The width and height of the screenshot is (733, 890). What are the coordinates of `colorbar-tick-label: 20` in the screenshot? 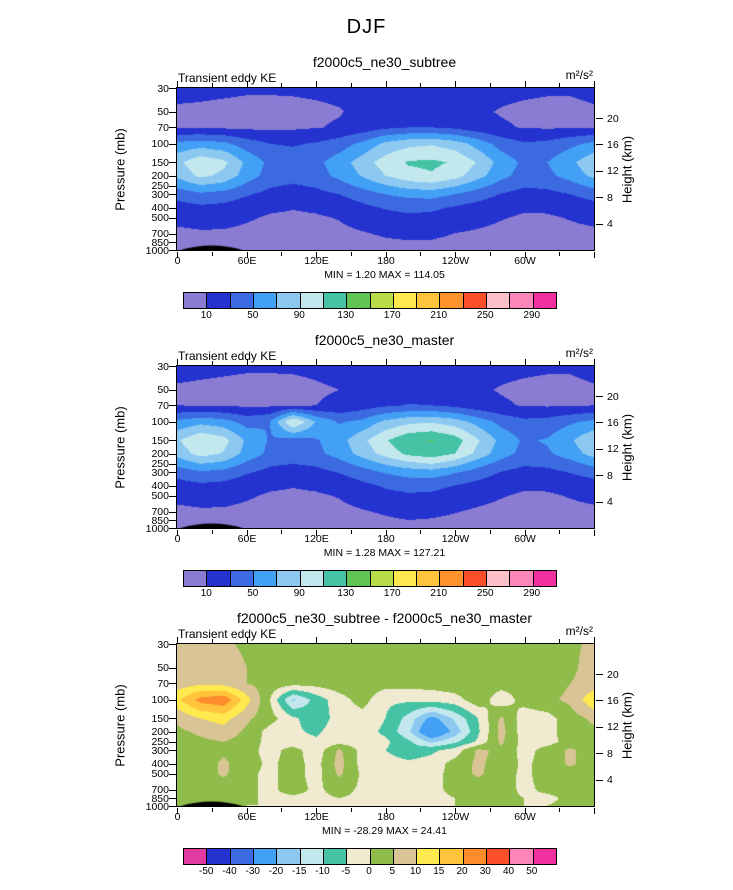 It's located at (462, 871).